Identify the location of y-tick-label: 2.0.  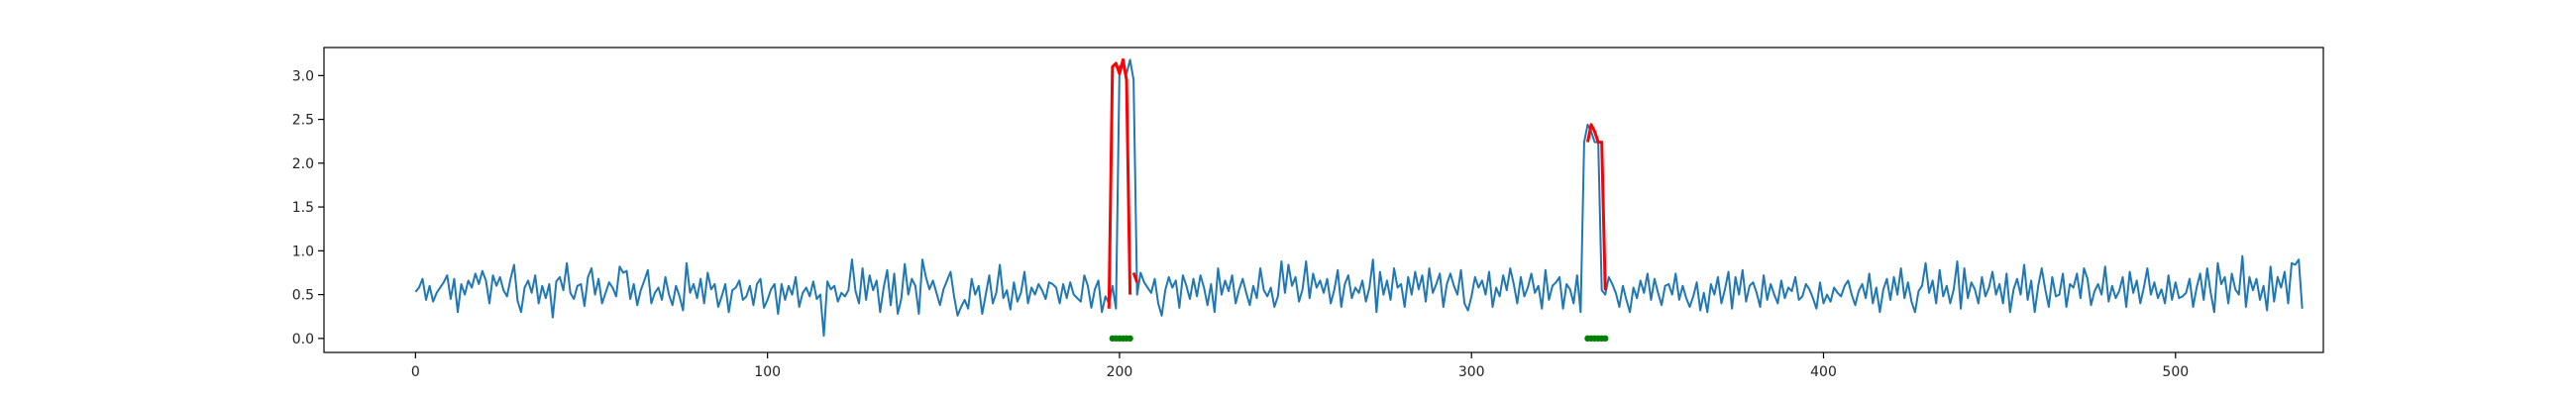
(303, 164).